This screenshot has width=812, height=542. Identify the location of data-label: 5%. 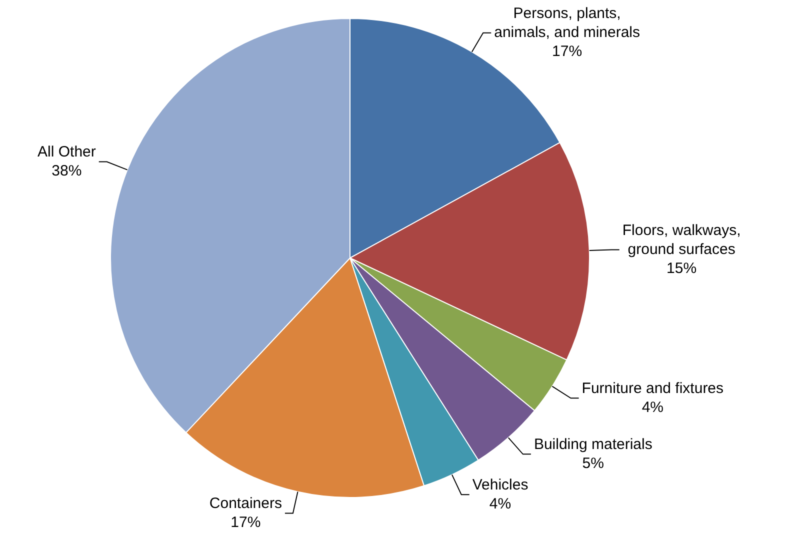
(593, 463).